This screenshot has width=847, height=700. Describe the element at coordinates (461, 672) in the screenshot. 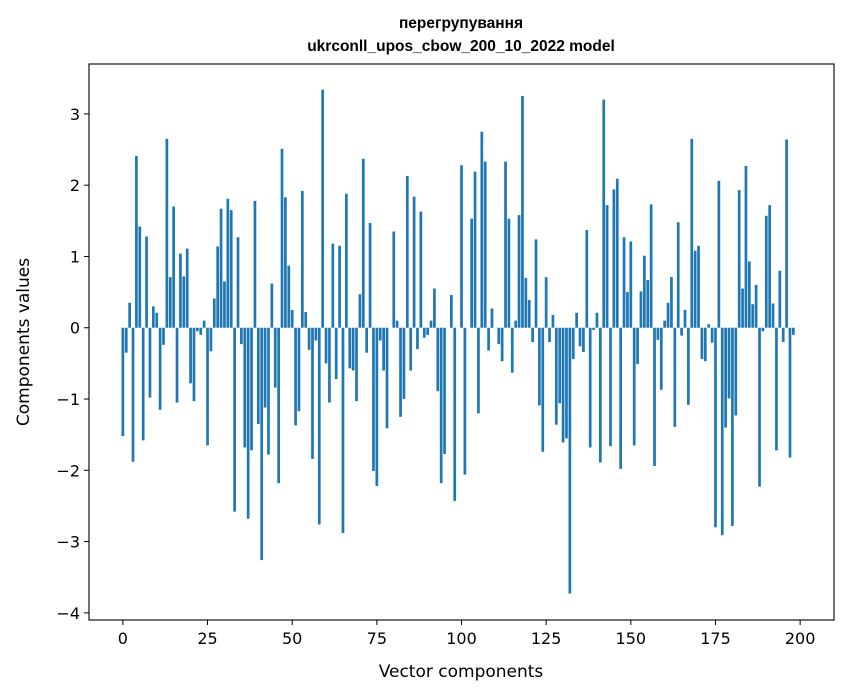

I see `x-axis-label: Vector components` at that location.